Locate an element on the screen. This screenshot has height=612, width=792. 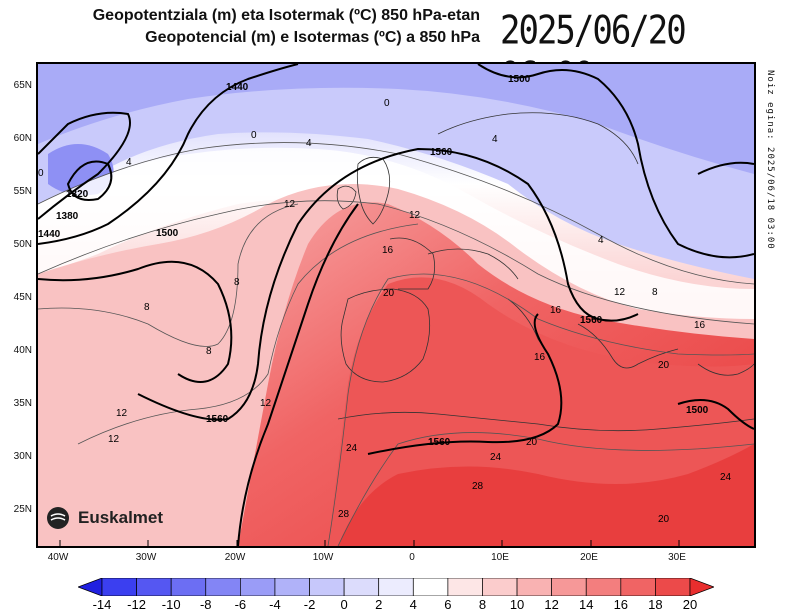
lat-label-35n: 35N is located at coordinates (22, 403).